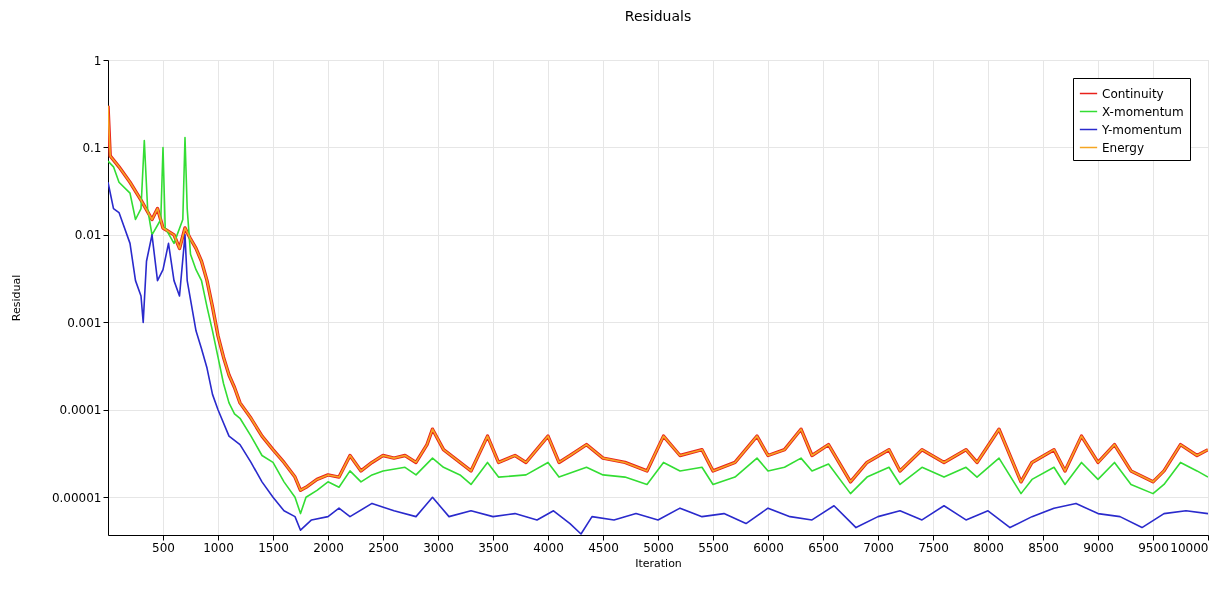 Image resolution: width=1232 pixels, height=610 pixels. I want to click on x-tick-label: 10000, so click(1189, 547).